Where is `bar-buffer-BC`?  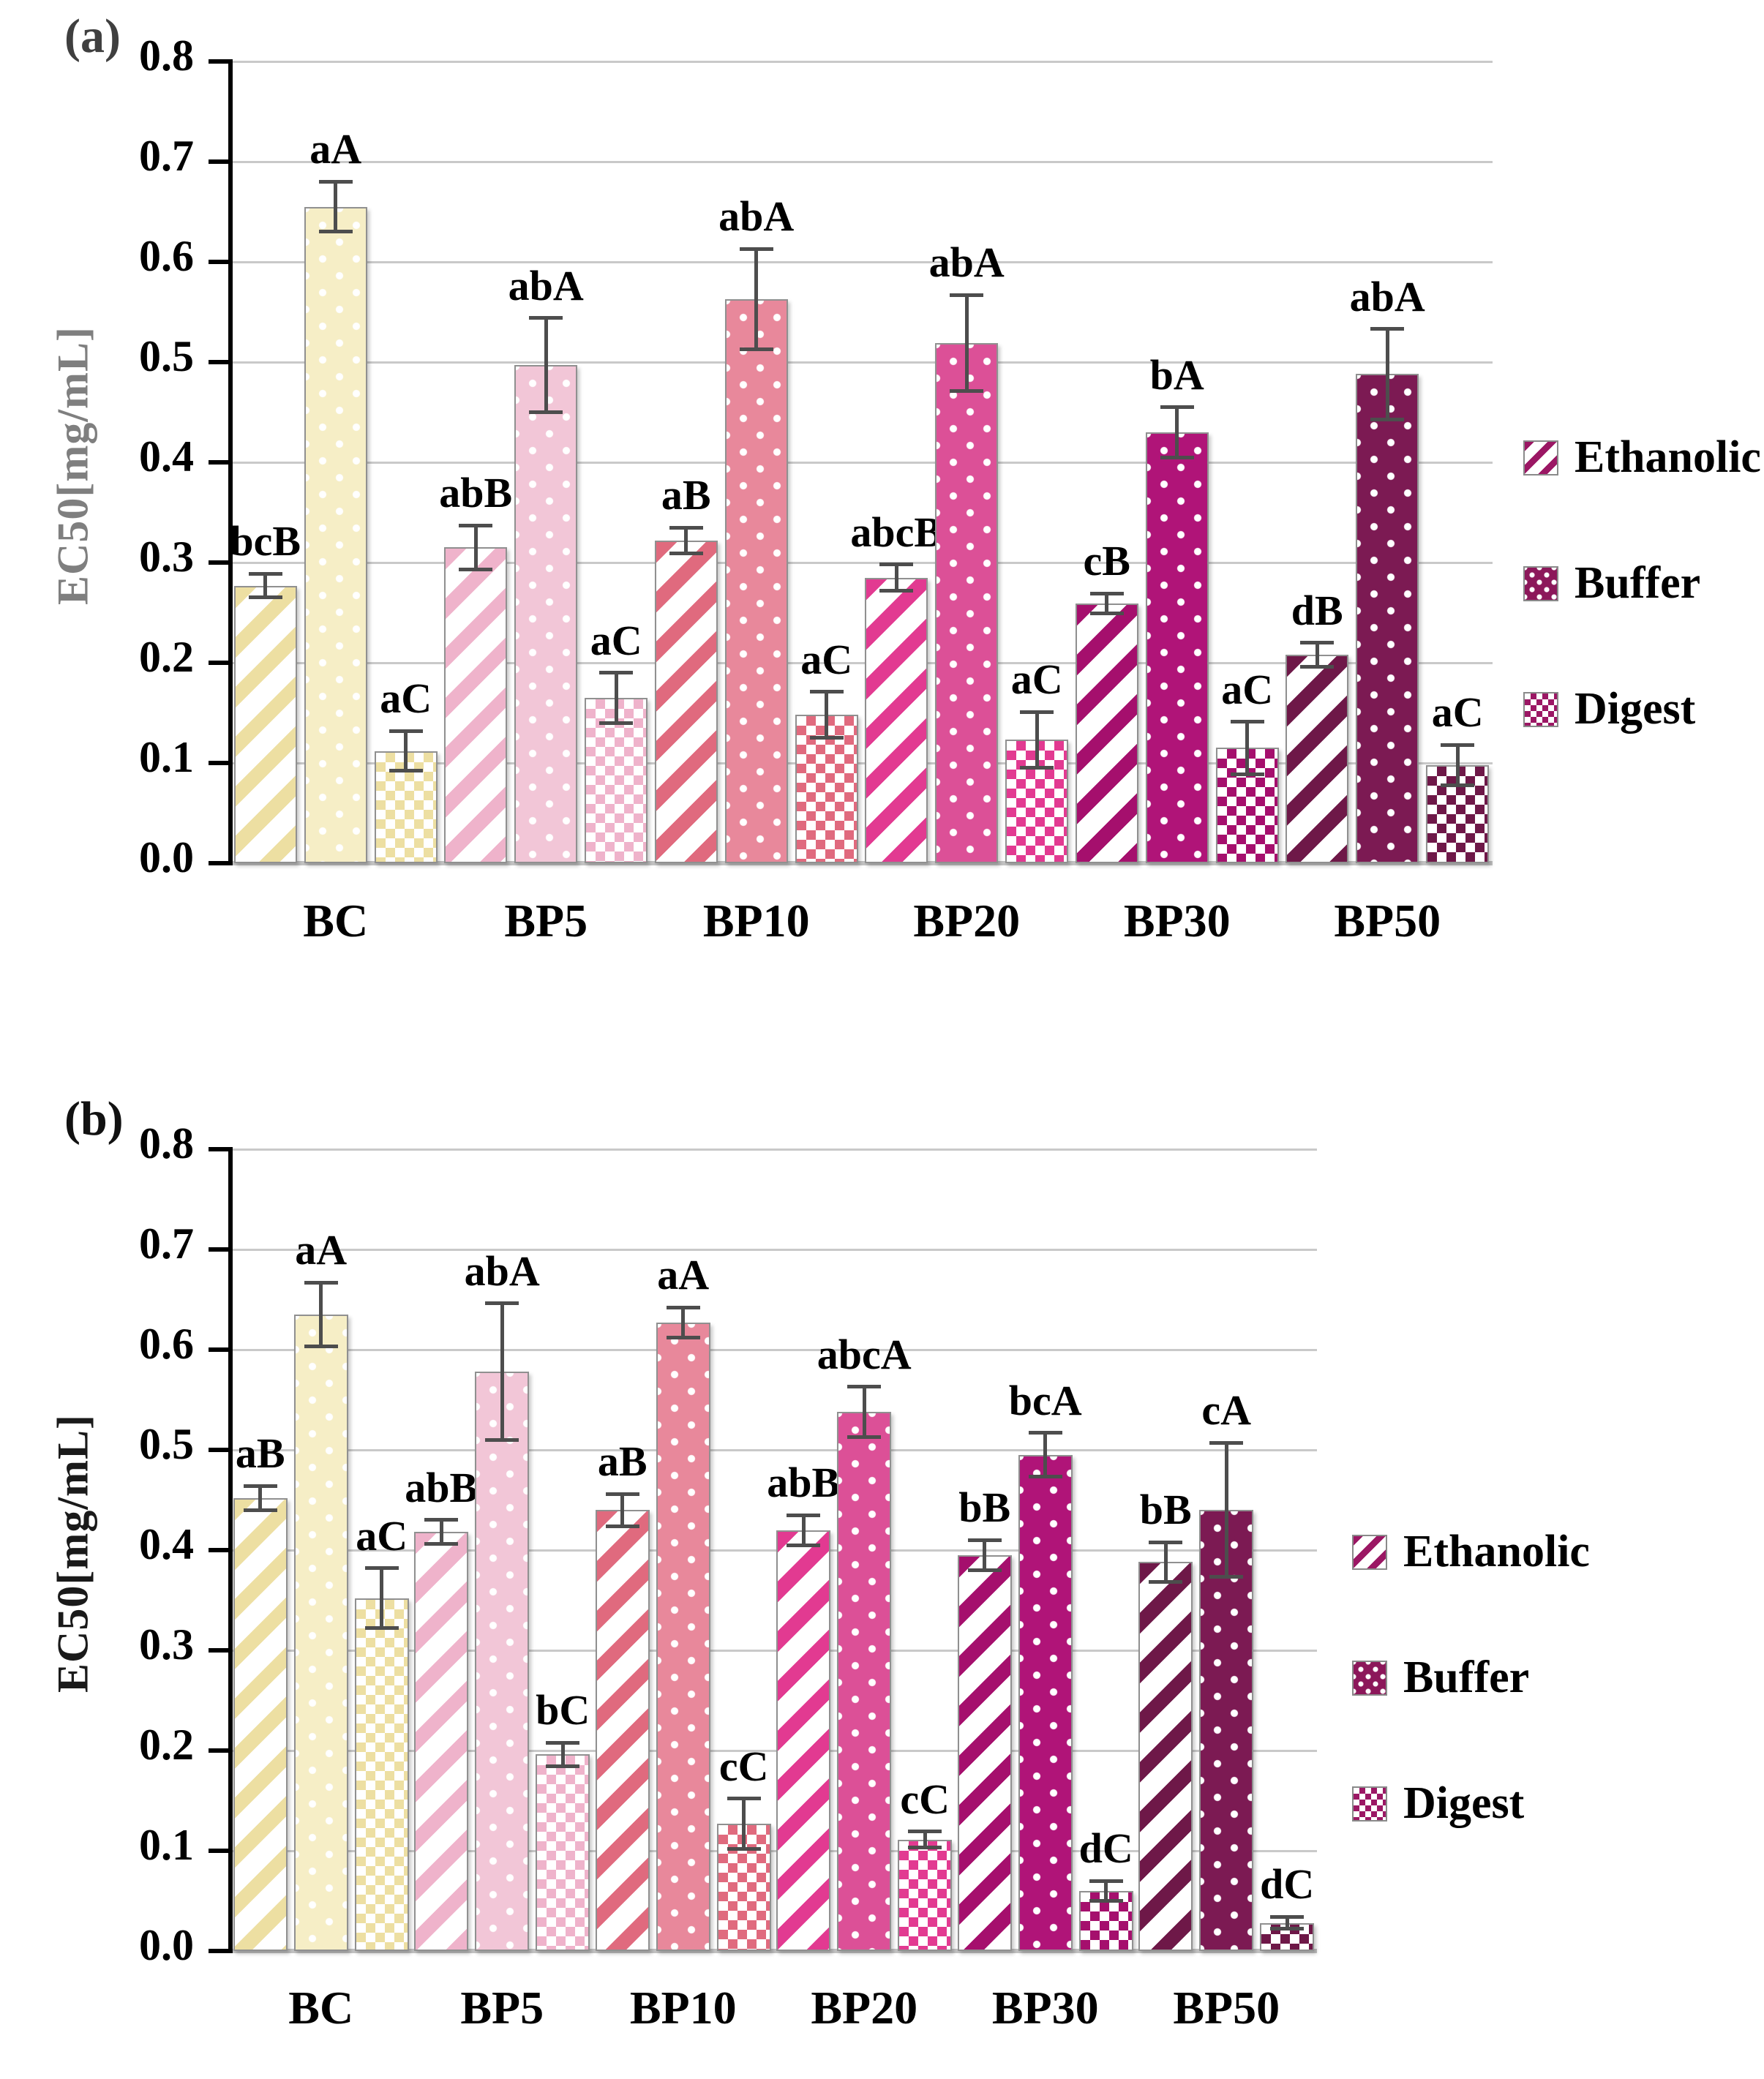 bar-buffer-BC is located at coordinates (320, 1633).